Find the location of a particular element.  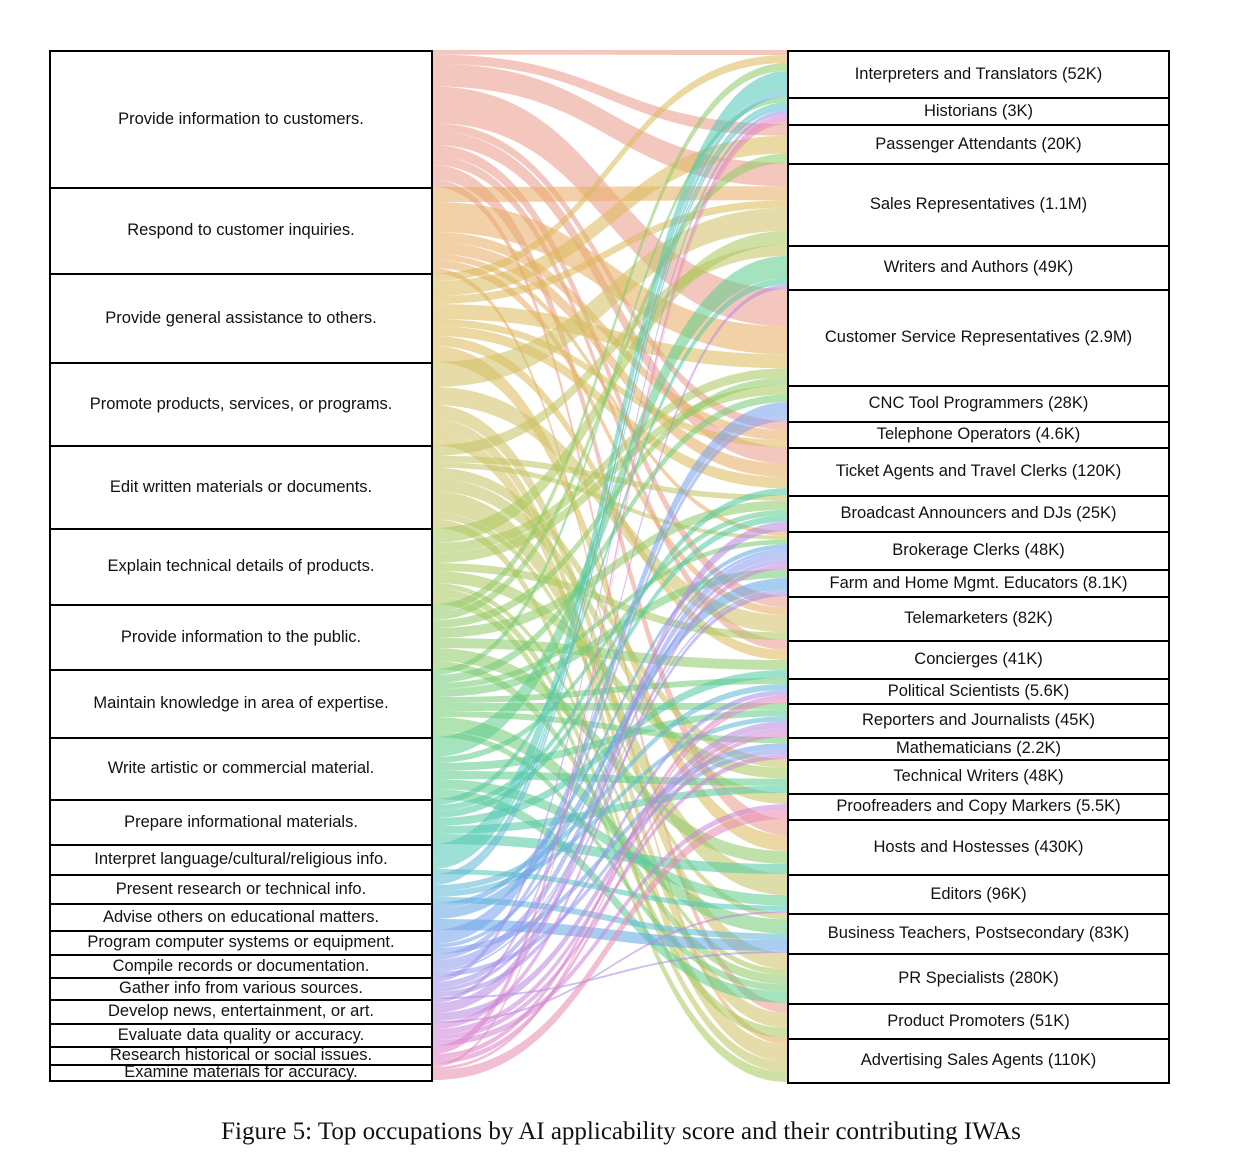

occupation-node: Technical Writers (48K) is located at coordinates (978, 777).